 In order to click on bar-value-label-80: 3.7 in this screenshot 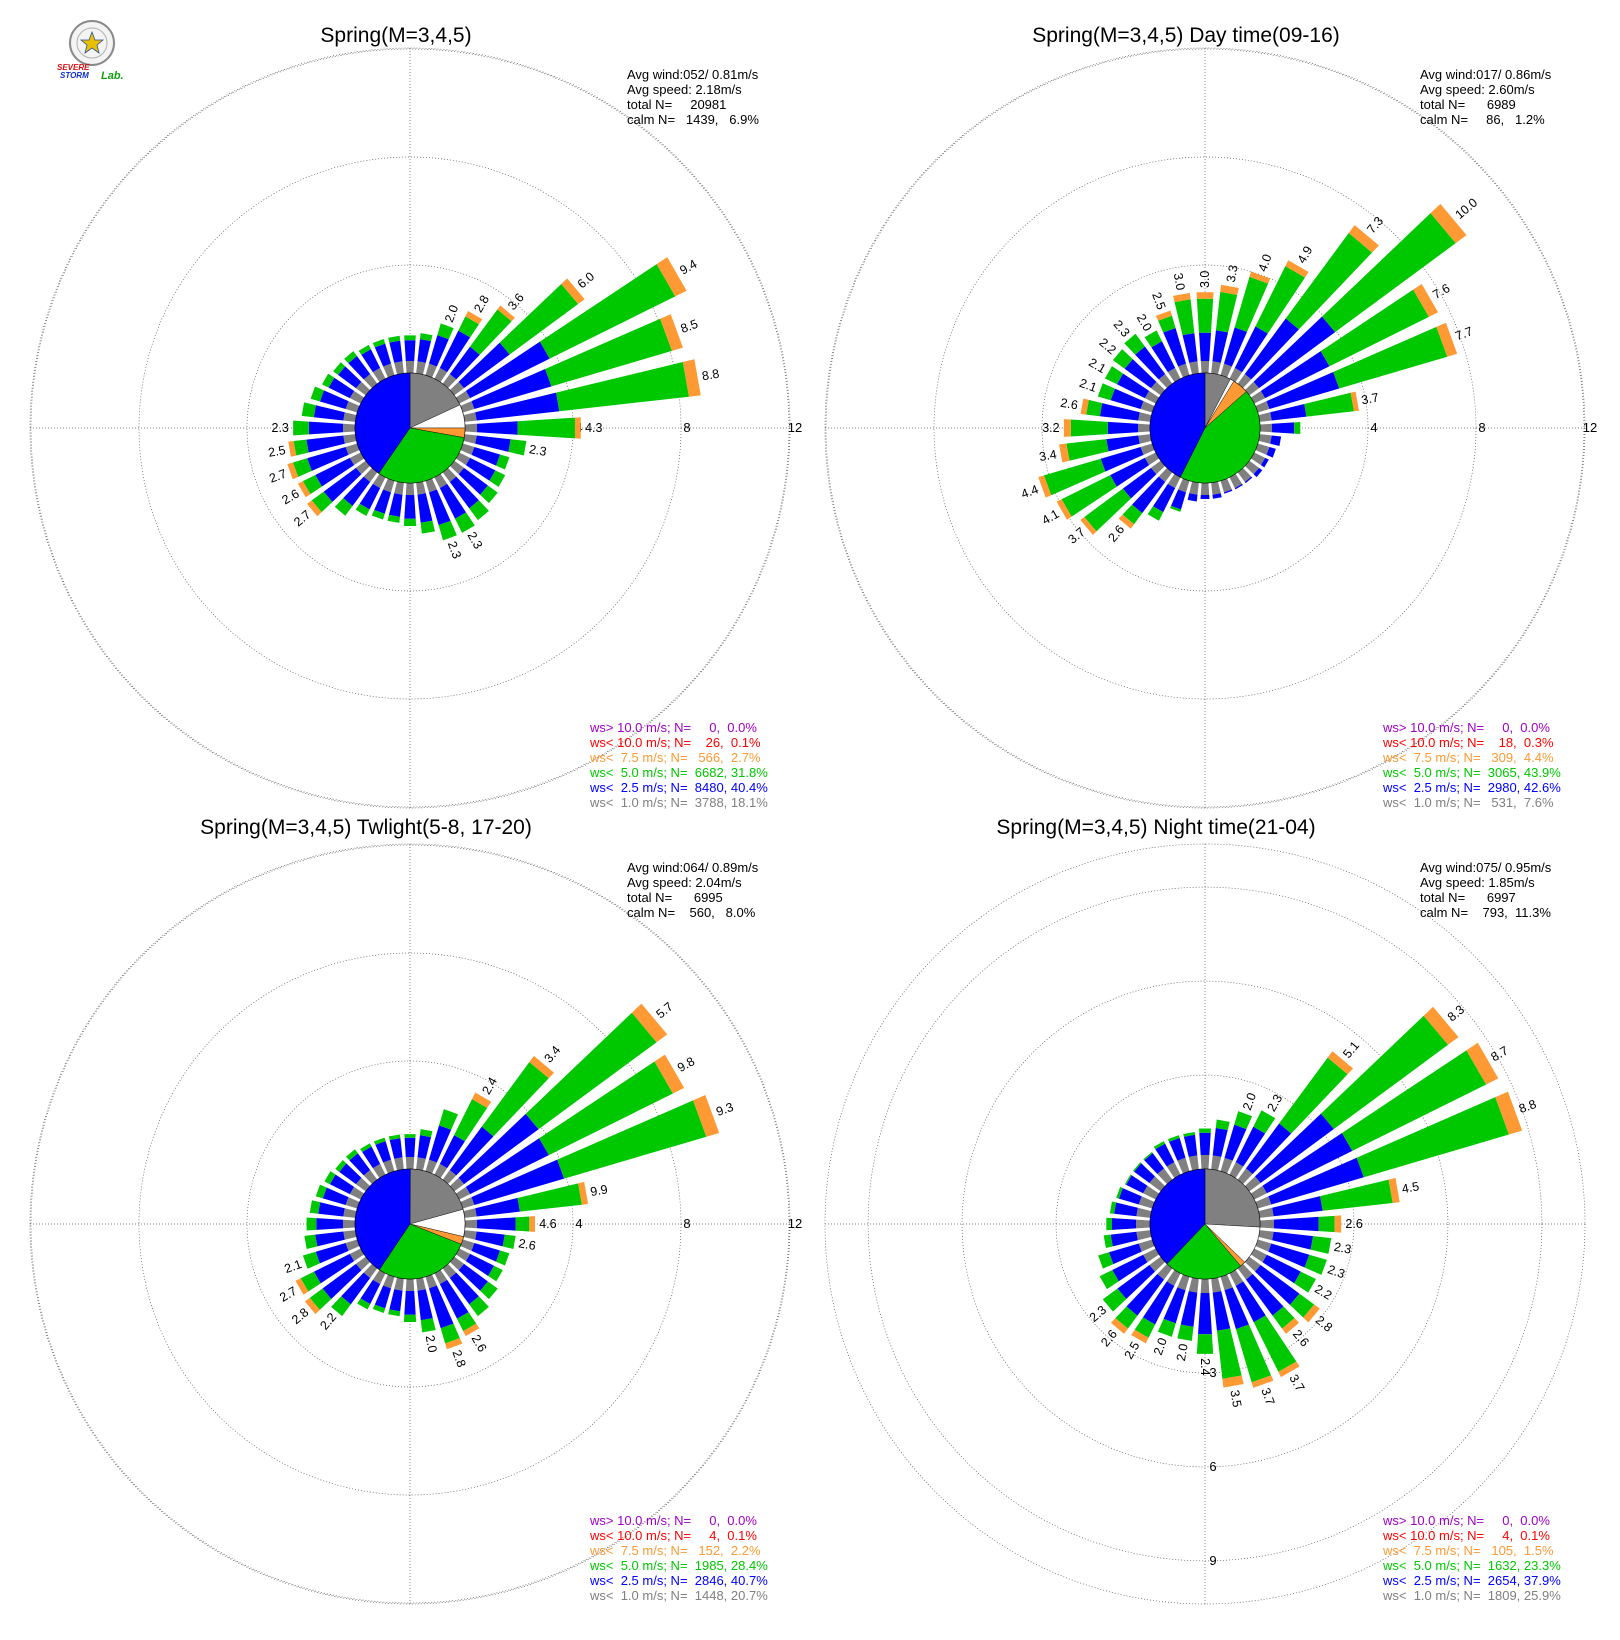, I will do `click(1370, 398)`.